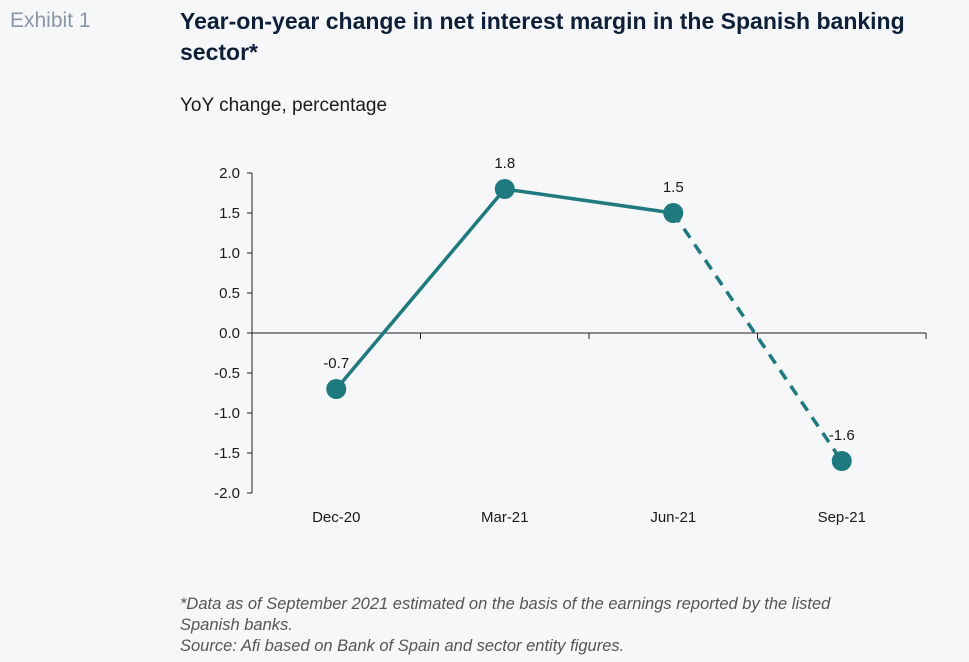 The image size is (969, 662). I want to click on y-tick-label: 0.5, so click(229, 293).